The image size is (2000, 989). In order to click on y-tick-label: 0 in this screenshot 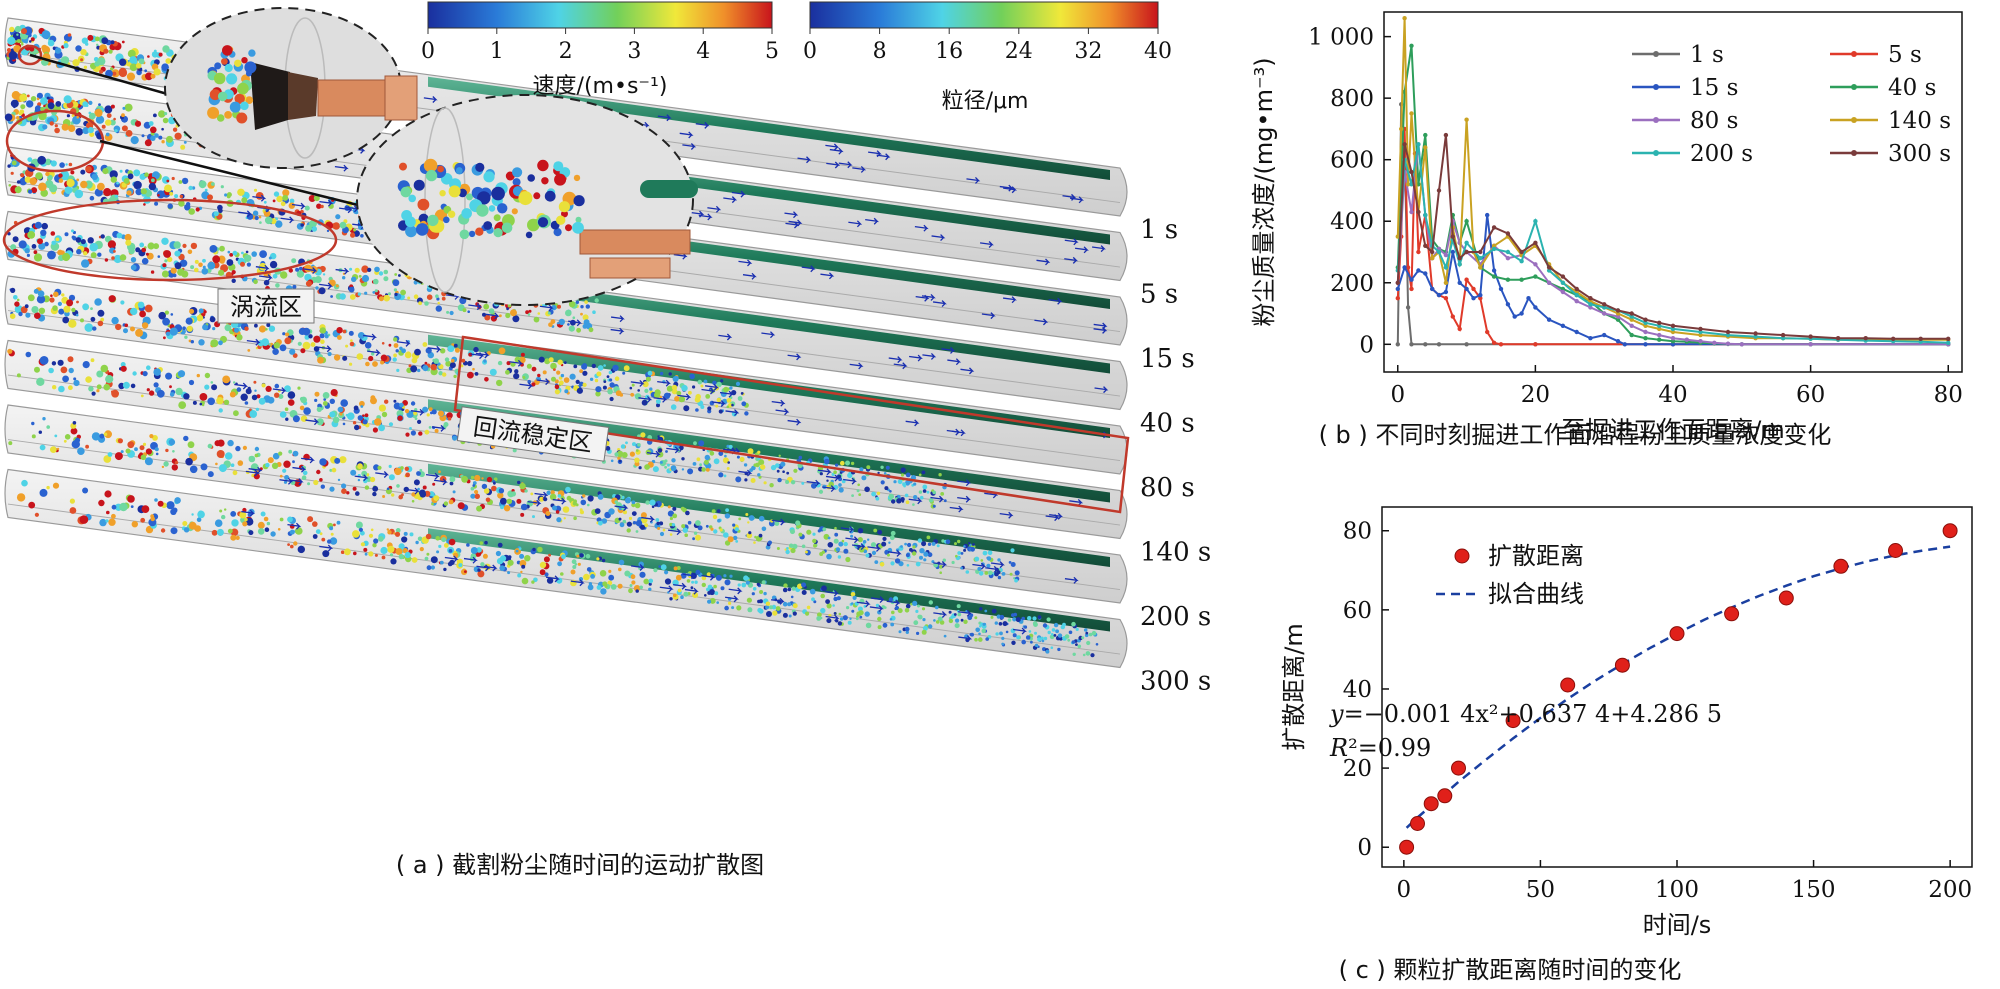, I will do `click(1364, 848)`.